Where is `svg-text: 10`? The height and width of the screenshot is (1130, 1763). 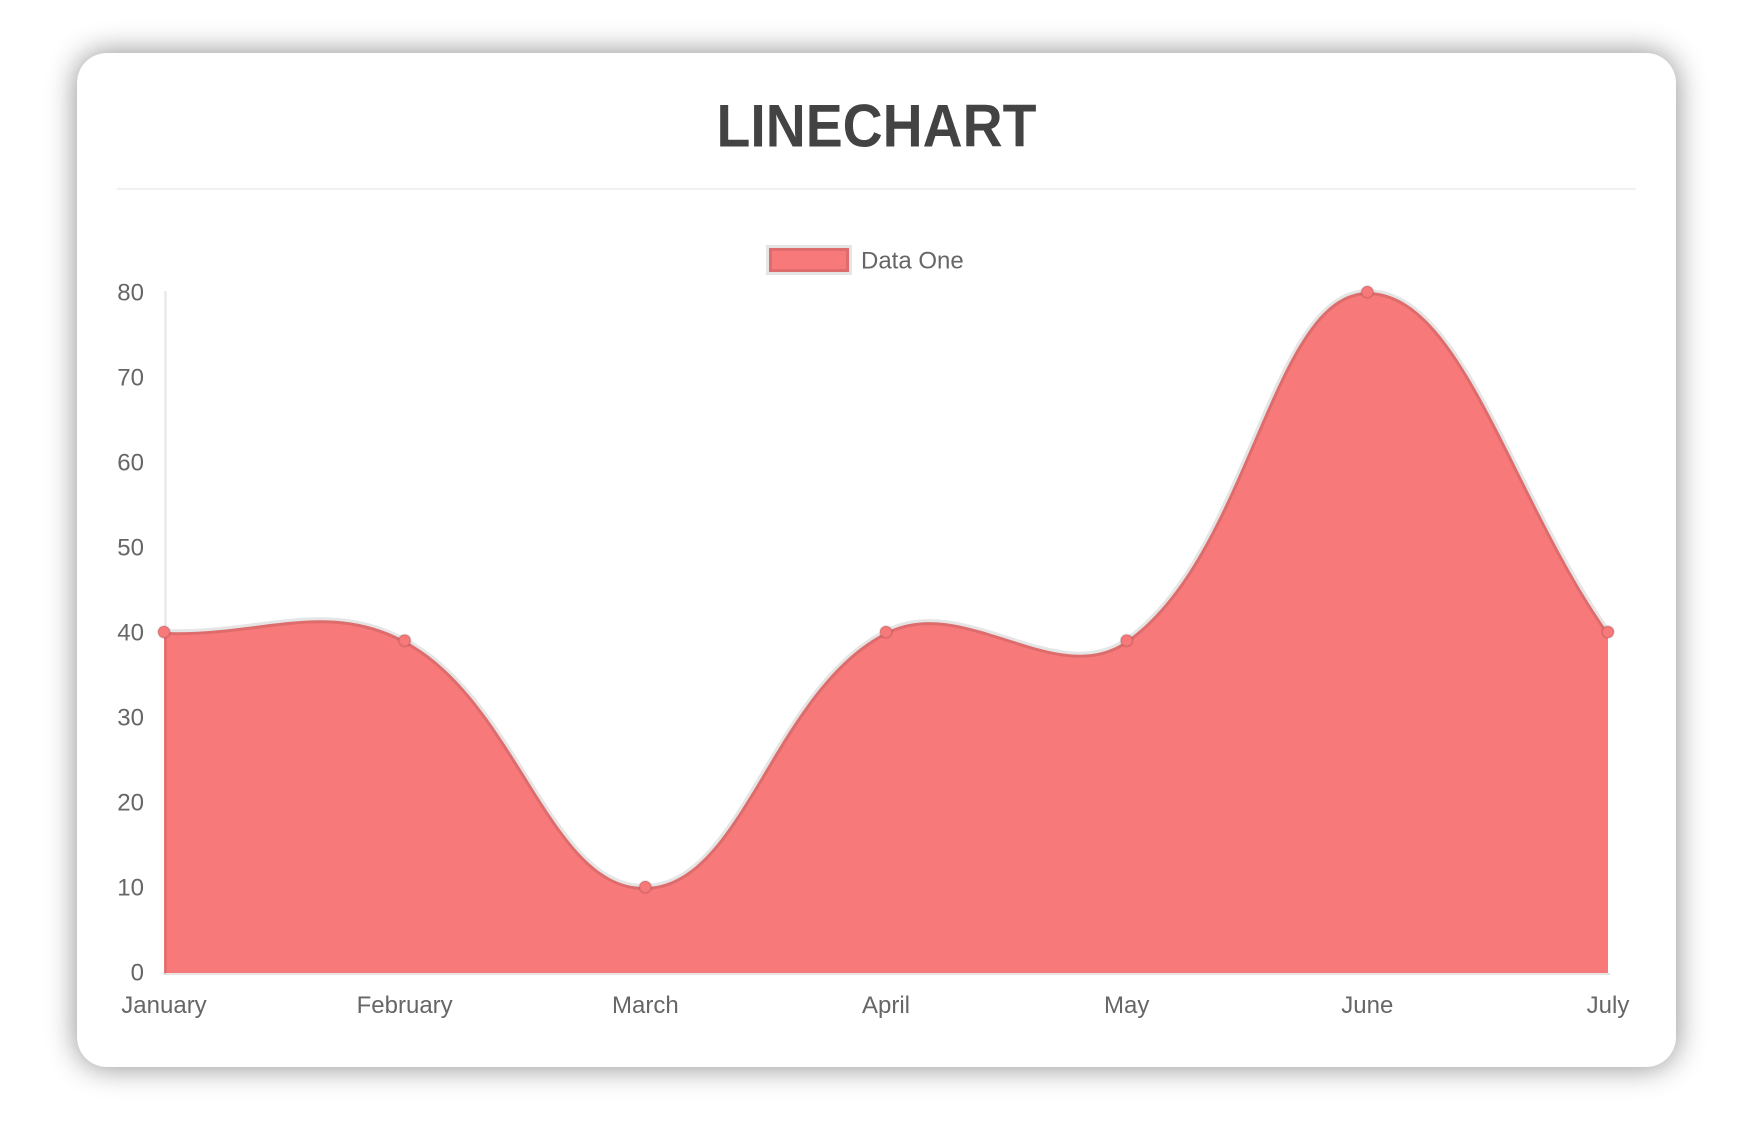
svg-text: 10 is located at coordinates (130, 888).